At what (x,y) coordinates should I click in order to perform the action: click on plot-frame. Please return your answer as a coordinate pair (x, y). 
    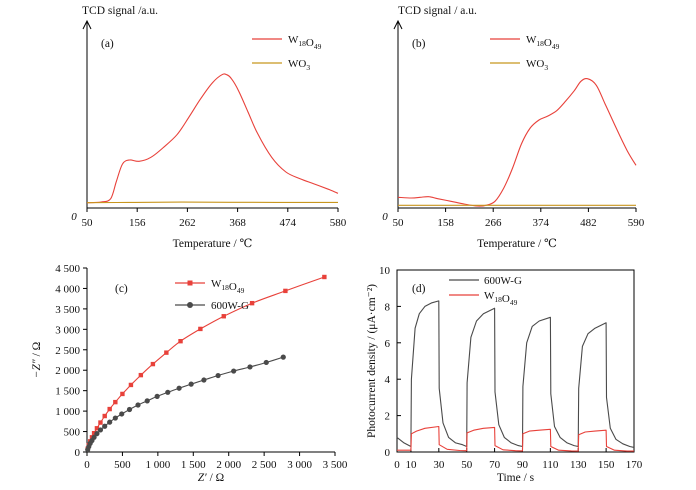
    Looking at the image, I should click on (515, 361).